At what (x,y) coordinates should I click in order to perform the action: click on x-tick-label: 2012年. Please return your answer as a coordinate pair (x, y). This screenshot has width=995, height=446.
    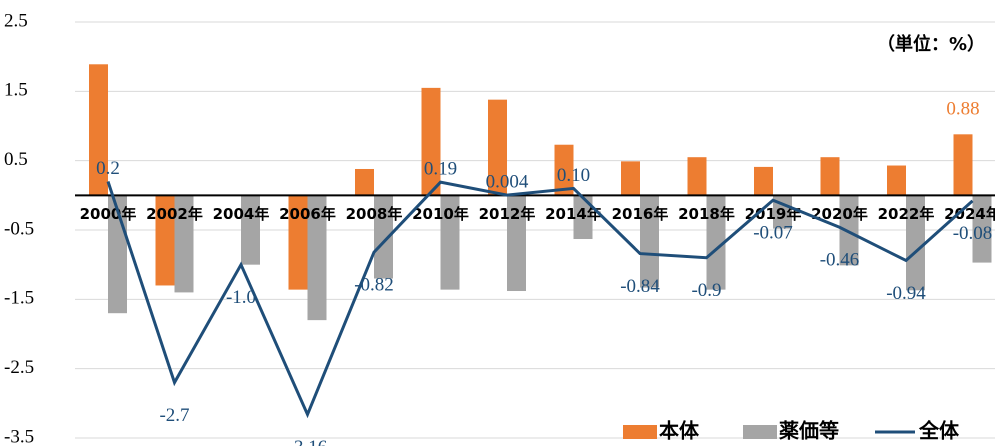
    Looking at the image, I should click on (507, 214).